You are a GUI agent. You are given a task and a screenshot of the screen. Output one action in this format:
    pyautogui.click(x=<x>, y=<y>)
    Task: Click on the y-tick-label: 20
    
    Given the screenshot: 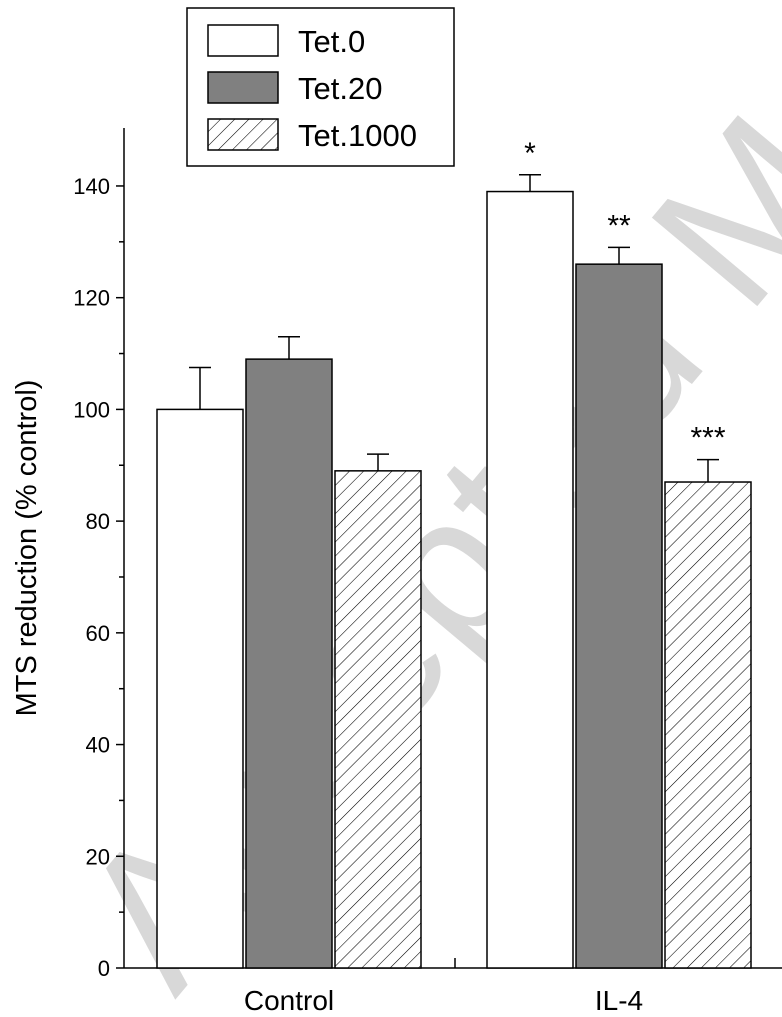 What is the action you would take?
    pyautogui.click(x=98, y=856)
    